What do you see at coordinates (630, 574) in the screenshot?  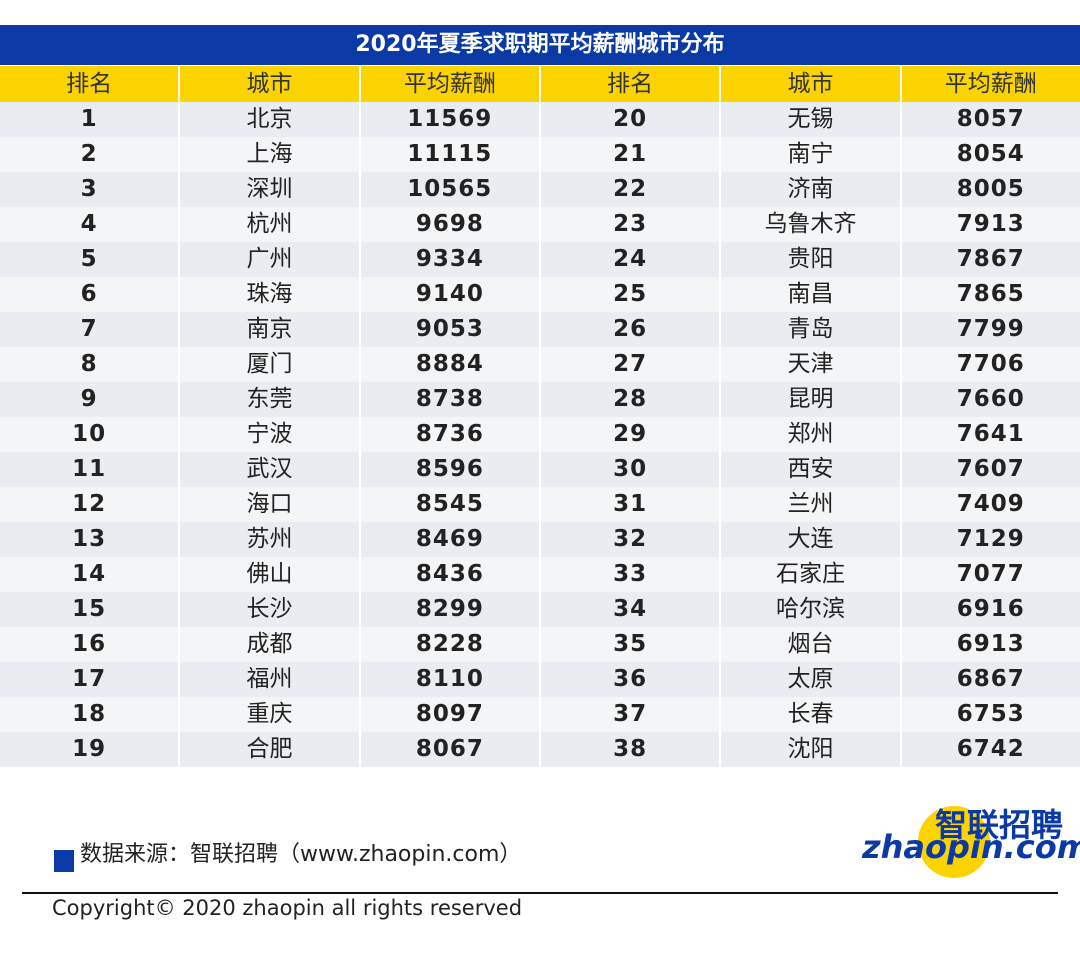 I see `table-cell: 33` at bounding box center [630, 574].